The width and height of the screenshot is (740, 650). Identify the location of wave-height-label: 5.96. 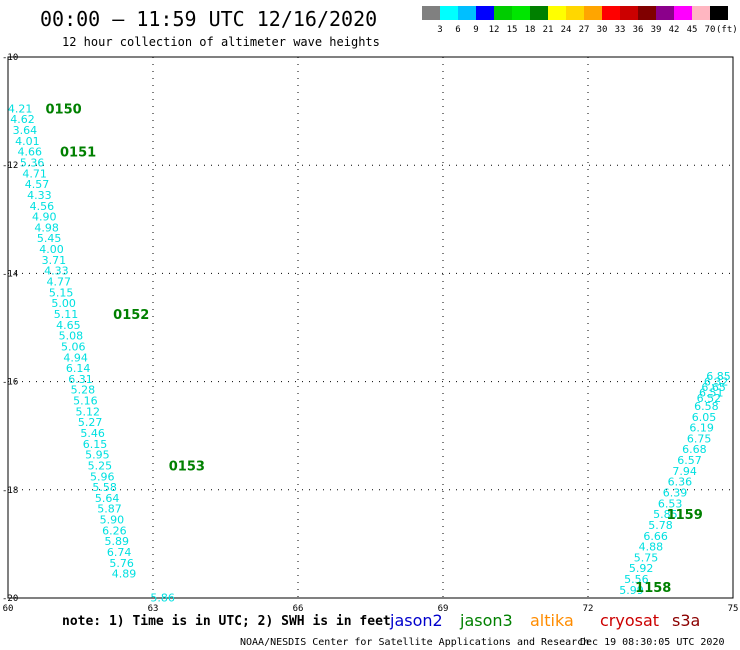
(102, 476).